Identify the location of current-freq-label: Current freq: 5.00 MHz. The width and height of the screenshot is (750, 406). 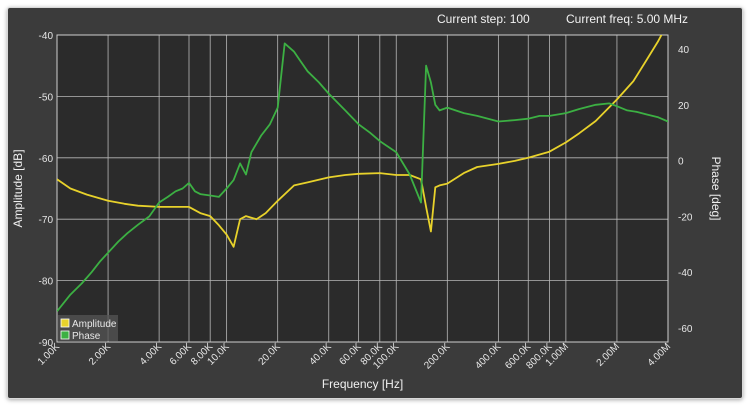
(627, 19).